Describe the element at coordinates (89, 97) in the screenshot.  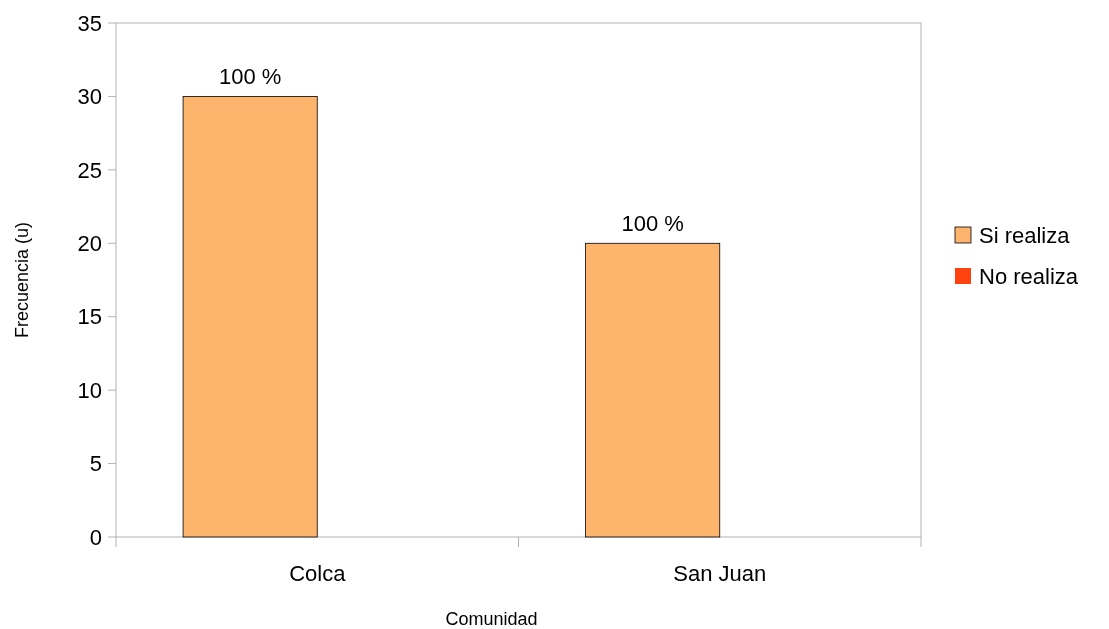
I see `y-tick-label: 30` at that location.